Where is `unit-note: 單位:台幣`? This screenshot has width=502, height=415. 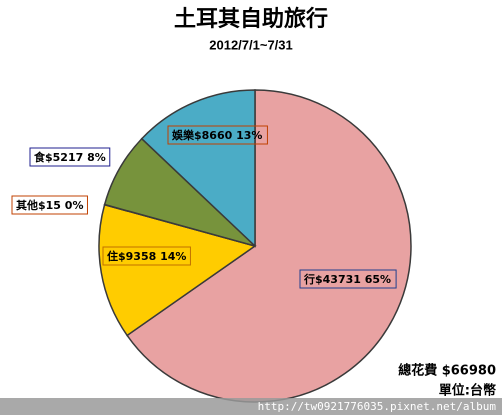 unit-note: 單位:台幣 is located at coordinates (467, 391).